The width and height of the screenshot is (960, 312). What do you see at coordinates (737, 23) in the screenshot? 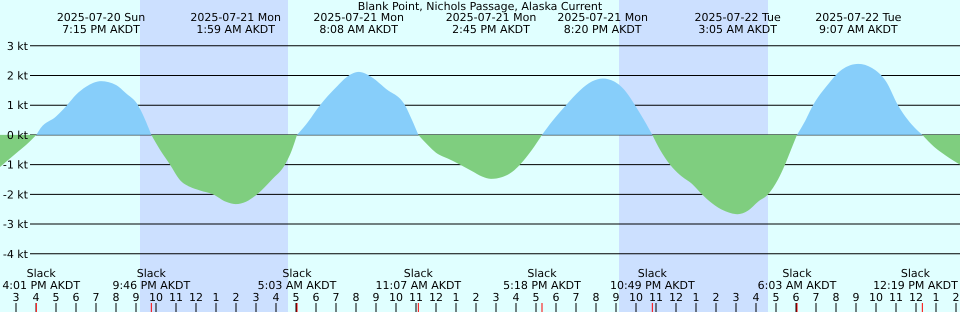
I see `annotation: 2025-07-22 Tue 3:05 AM AKDT` at bounding box center [737, 23].